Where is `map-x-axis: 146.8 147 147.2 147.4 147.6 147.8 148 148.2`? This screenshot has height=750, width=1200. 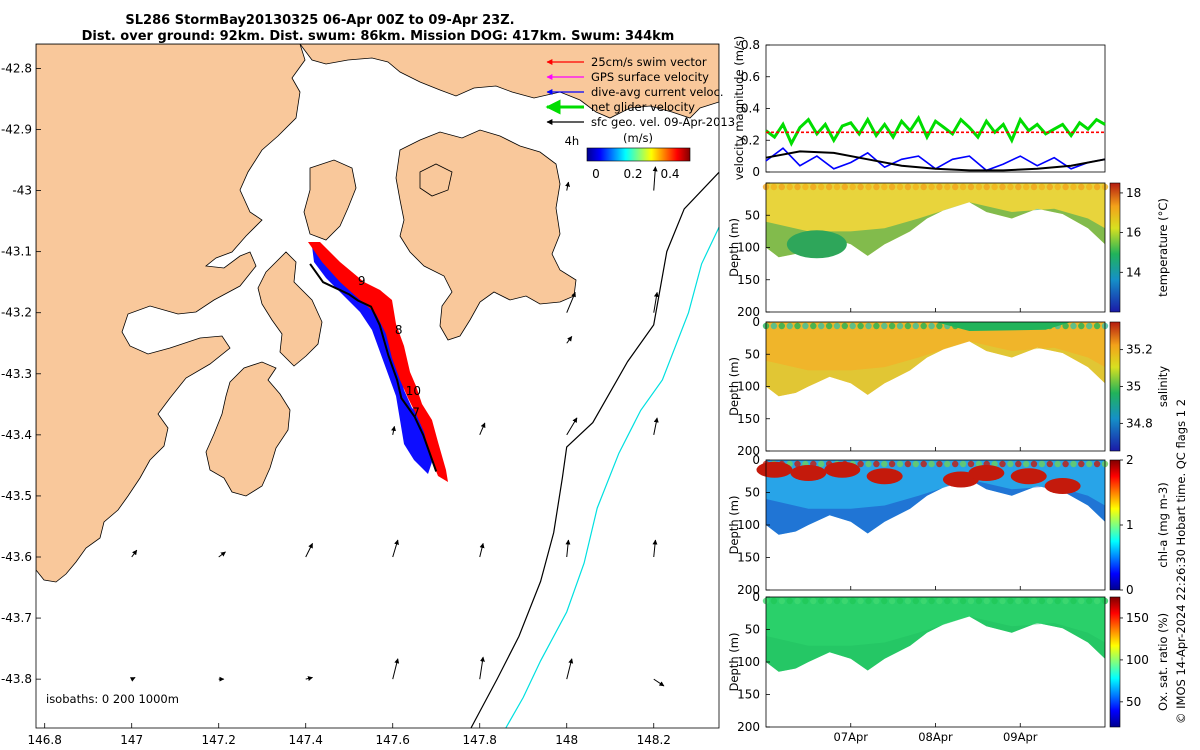
map-x-axis: 146.8 147 147.2 147.4 147.6 147.8 148 148.2 is located at coordinates (349, 735).